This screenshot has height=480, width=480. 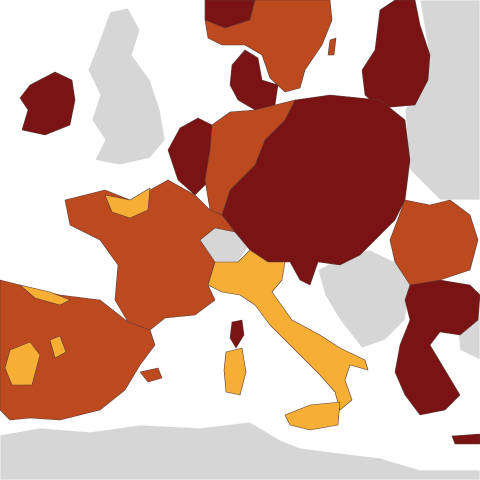 I want to click on madrid, so click(x=22, y=363).